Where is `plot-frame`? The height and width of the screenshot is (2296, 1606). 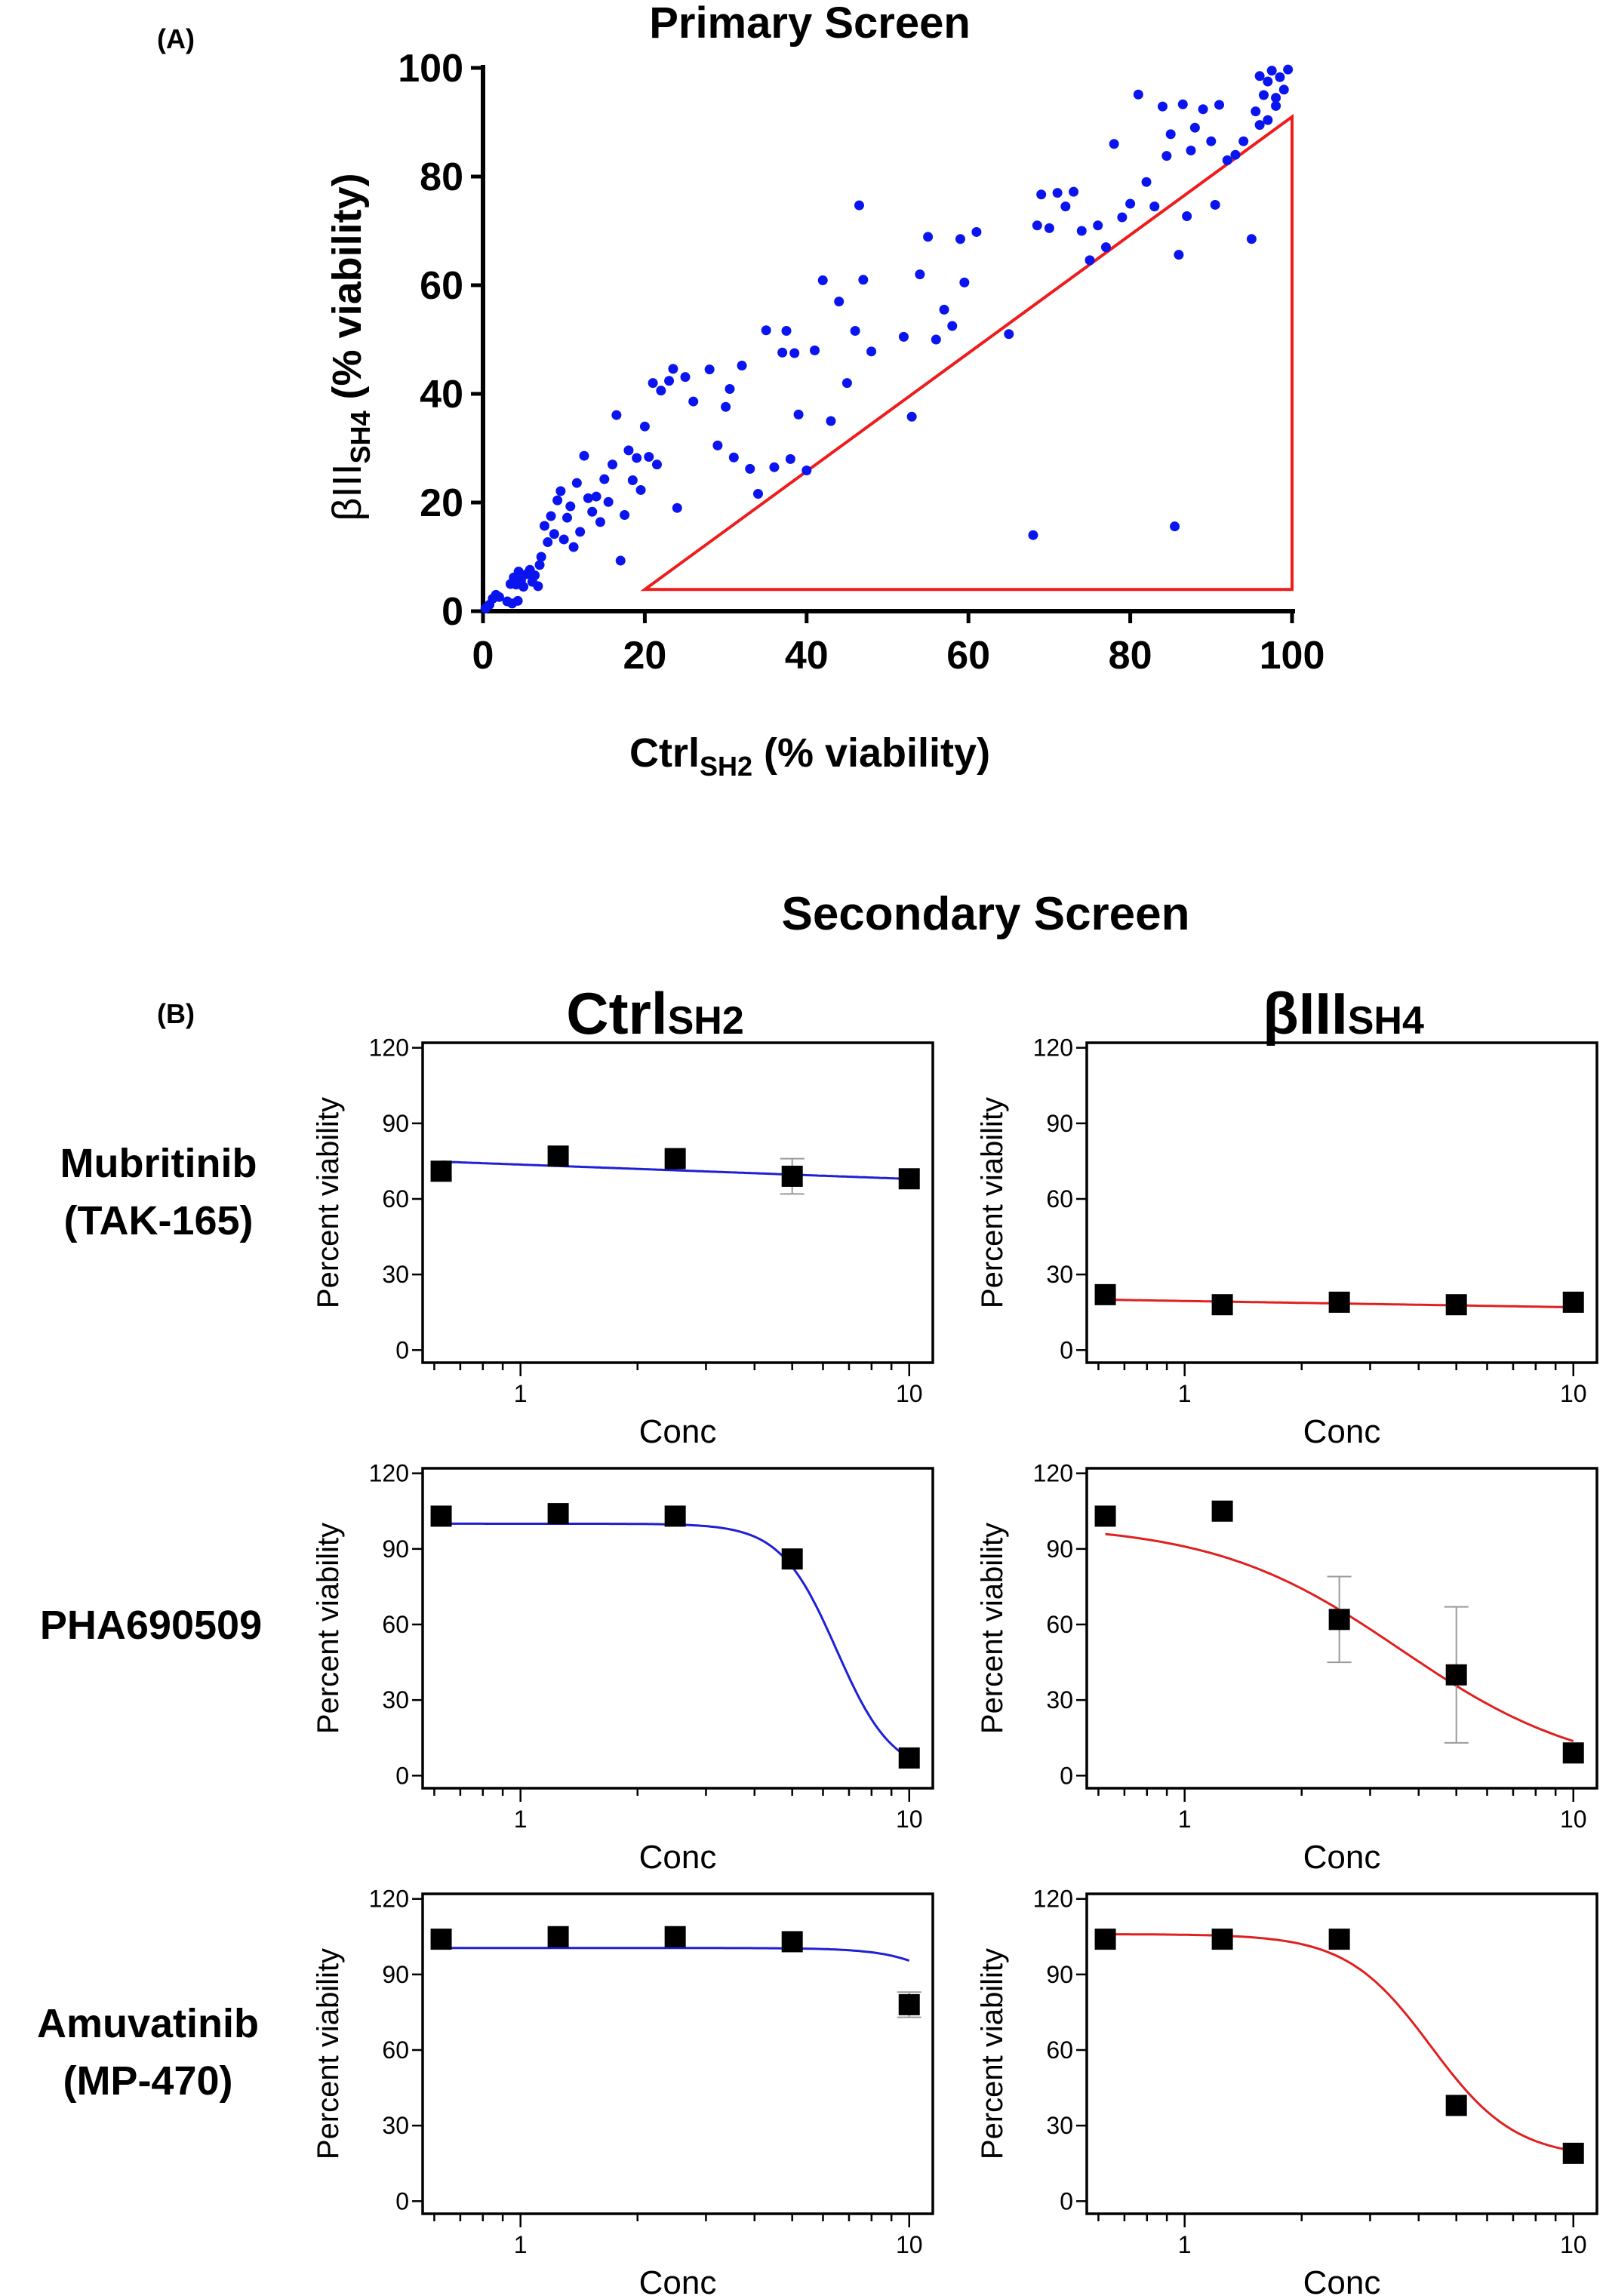 plot-frame is located at coordinates (677, 1629).